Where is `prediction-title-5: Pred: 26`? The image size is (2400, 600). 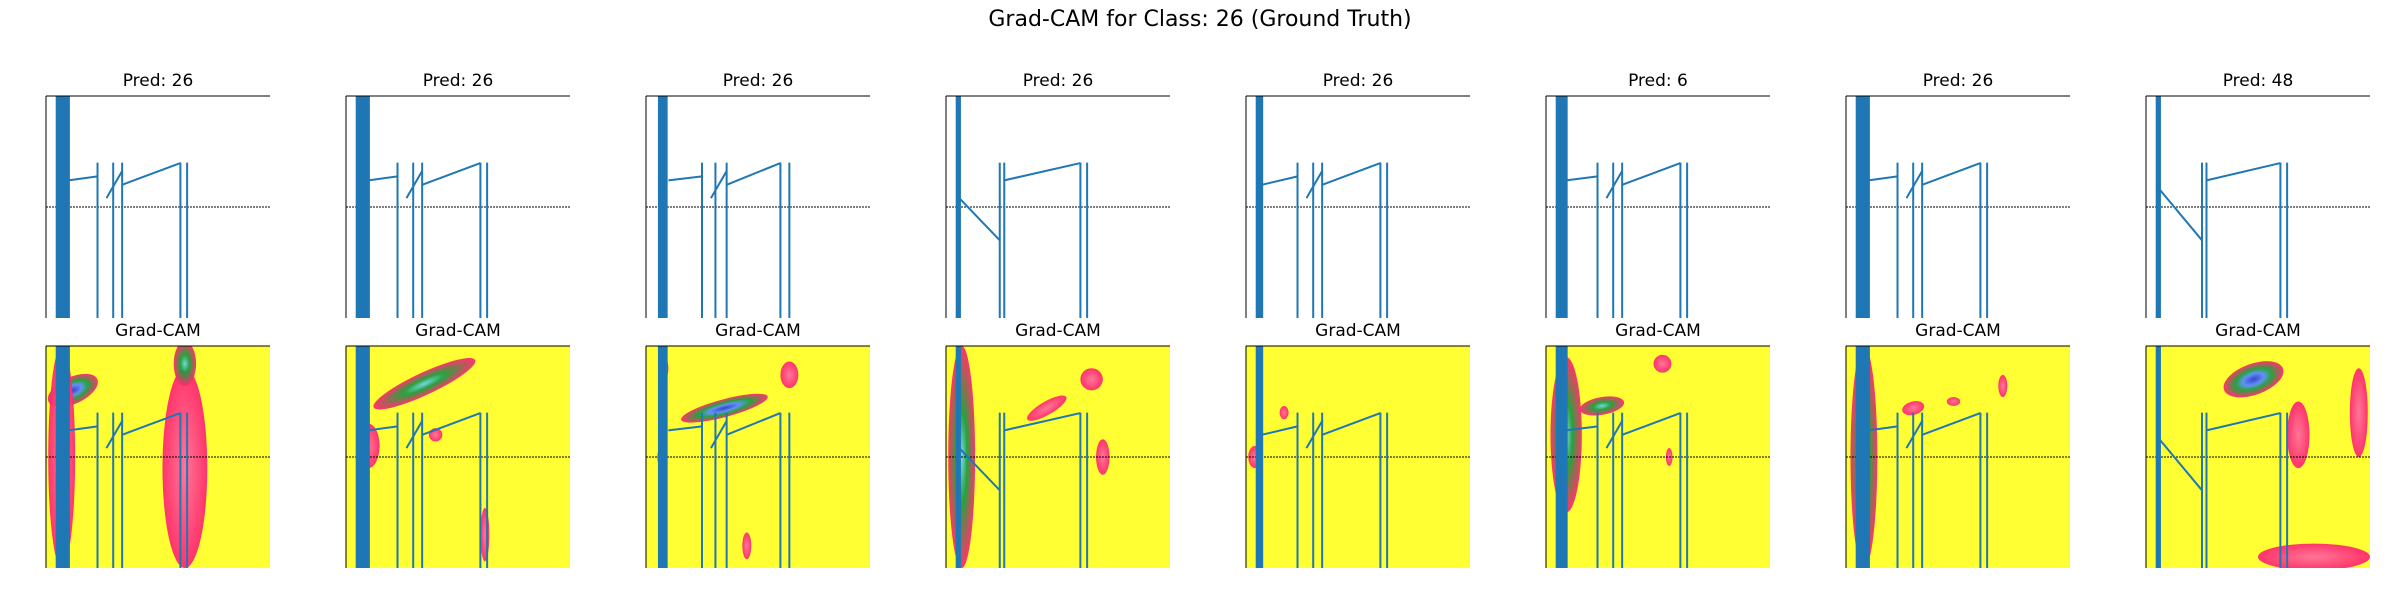 prediction-title-5: Pred: 26 is located at coordinates (1358, 81).